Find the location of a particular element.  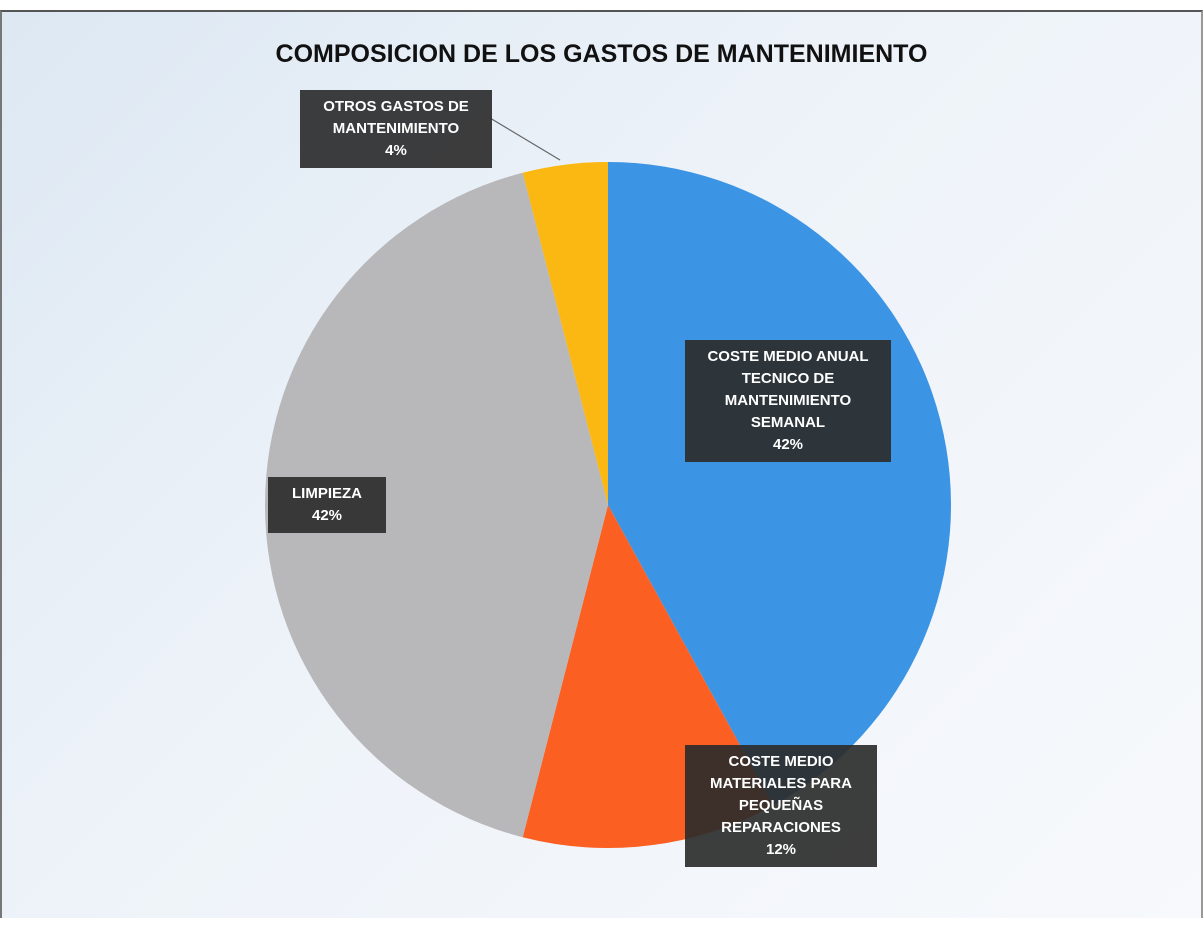

data-label: LIMPIEZA 42% is located at coordinates (327, 505).